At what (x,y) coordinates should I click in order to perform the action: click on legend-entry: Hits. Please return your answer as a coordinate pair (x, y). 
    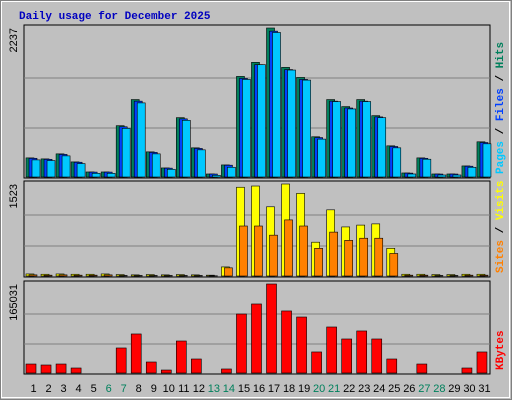
    Looking at the image, I should click on (501, 55).